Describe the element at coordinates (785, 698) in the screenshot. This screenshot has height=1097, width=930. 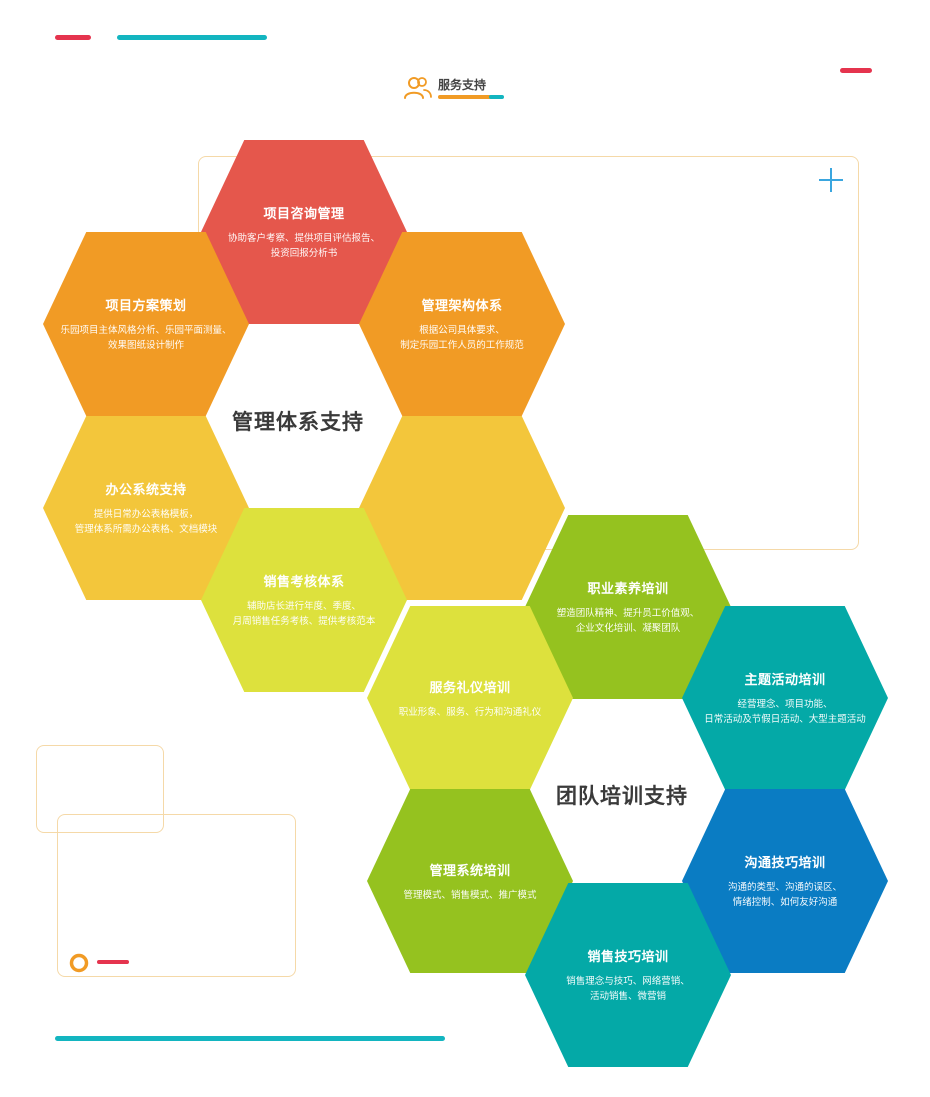
I see `hex-theme-activity: 主题活动培训 经营理念、项目功能、 日常活动及节假日活动、大型主题活动` at that location.